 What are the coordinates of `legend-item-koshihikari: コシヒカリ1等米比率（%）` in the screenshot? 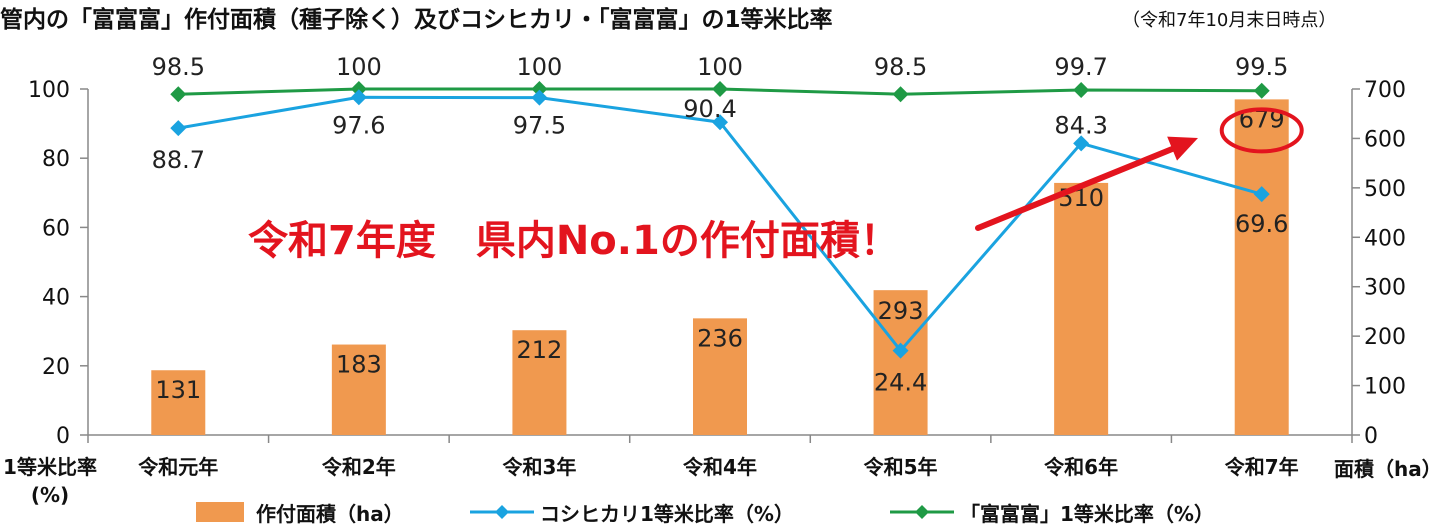 It's located at (632, 512).